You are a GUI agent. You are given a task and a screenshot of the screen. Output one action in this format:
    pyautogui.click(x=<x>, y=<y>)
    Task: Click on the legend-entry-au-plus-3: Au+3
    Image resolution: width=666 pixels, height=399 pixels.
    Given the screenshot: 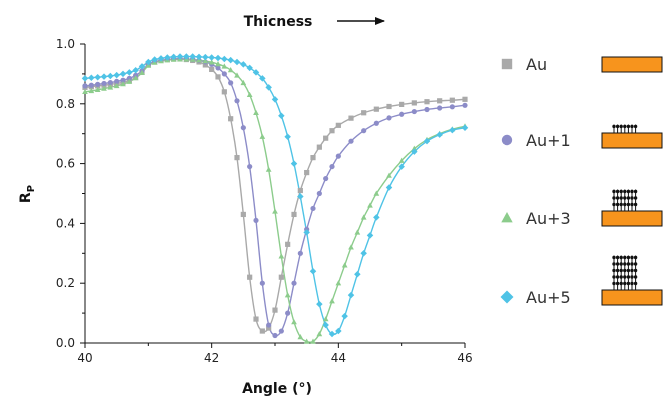 What is the action you would take?
    pyautogui.click(x=582, y=208)
    